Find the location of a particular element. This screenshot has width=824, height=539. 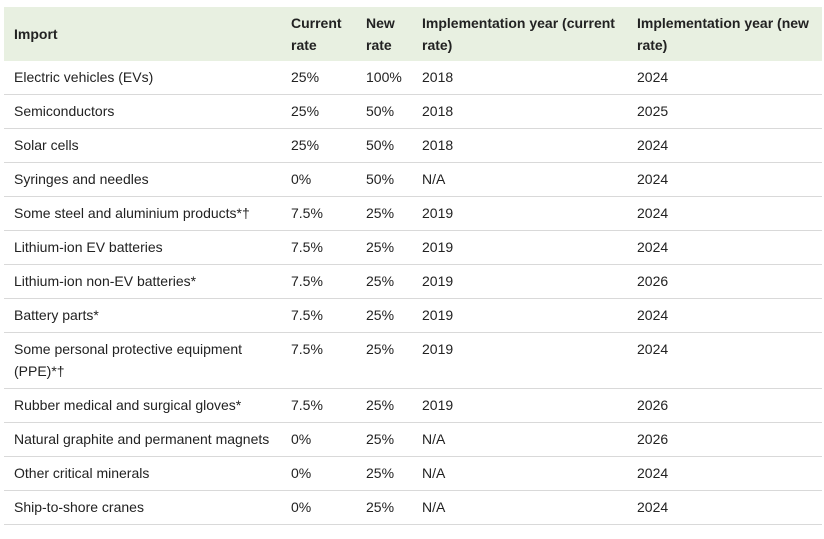

cell-import: Solar cells is located at coordinates (142, 145).